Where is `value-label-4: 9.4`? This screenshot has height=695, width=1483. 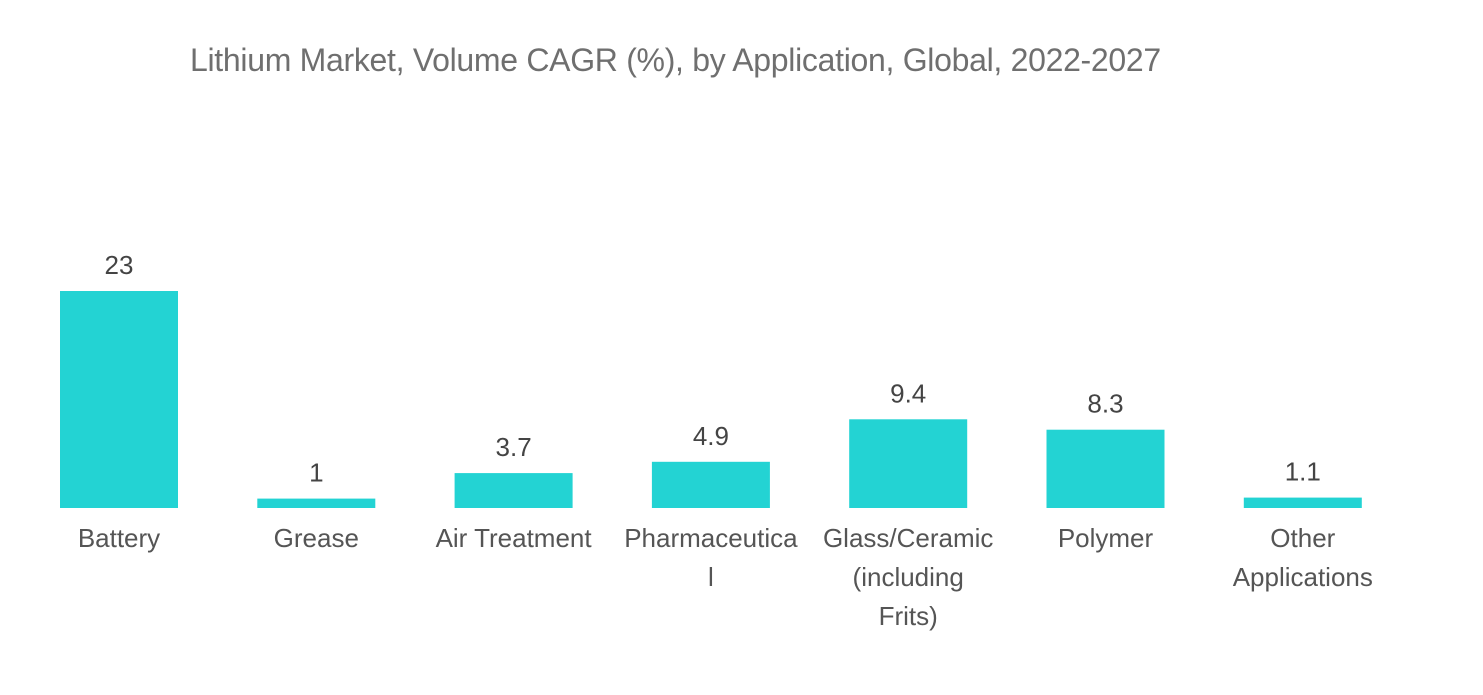 value-label-4: 9.4 is located at coordinates (908, 393).